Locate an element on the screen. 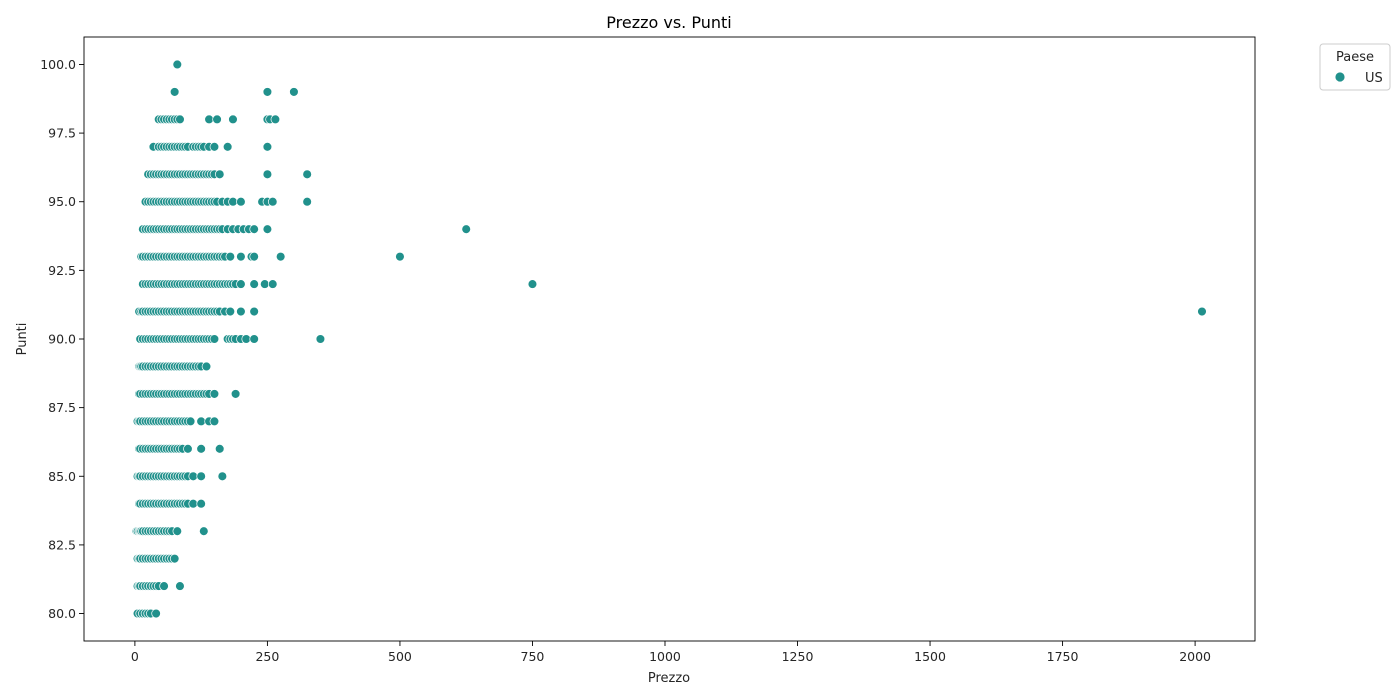 The image size is (1400, 700). x-axis-label: Prezzo is located at coordinates (669, 678).